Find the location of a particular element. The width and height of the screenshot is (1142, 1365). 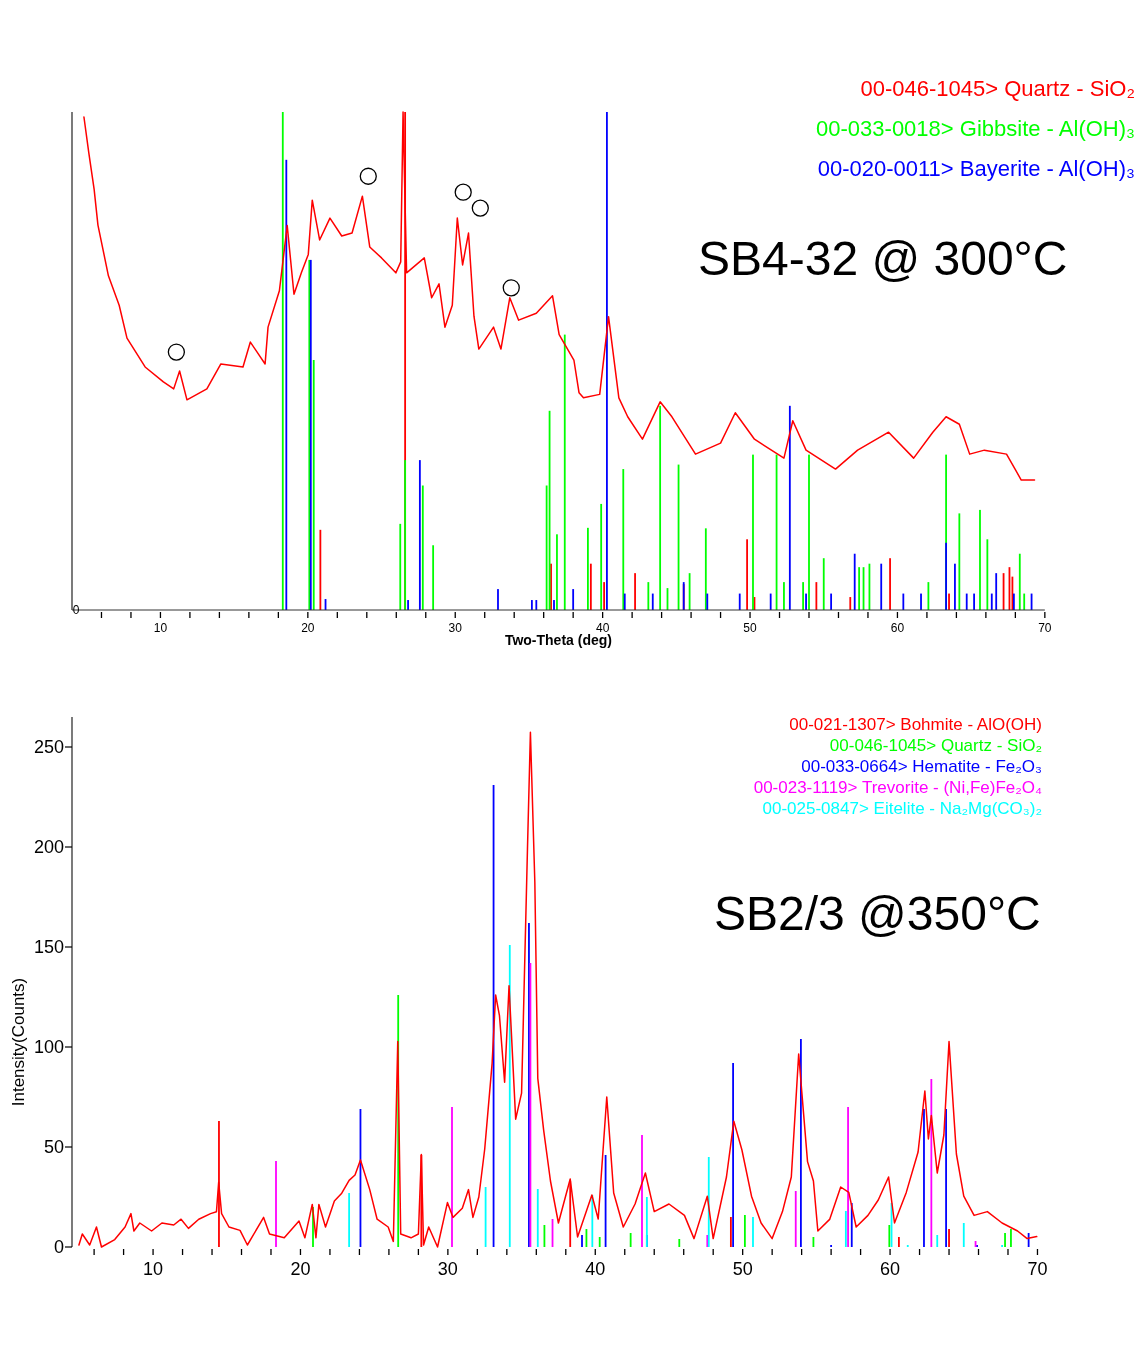

y-tick-label: 100 is located at coordinates (48, 1047).